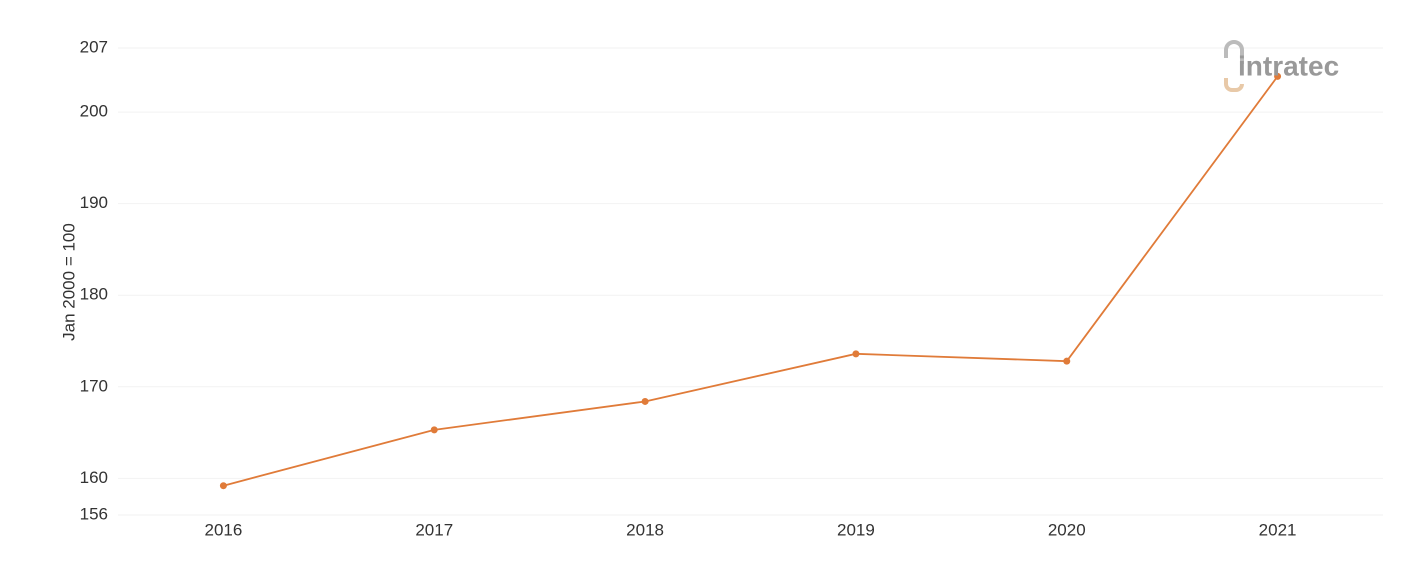  What do you see at coordinates (1278, 529) in the screenshot?
I see `x-tick-label: 2021` at bounding box center [1278, 529].